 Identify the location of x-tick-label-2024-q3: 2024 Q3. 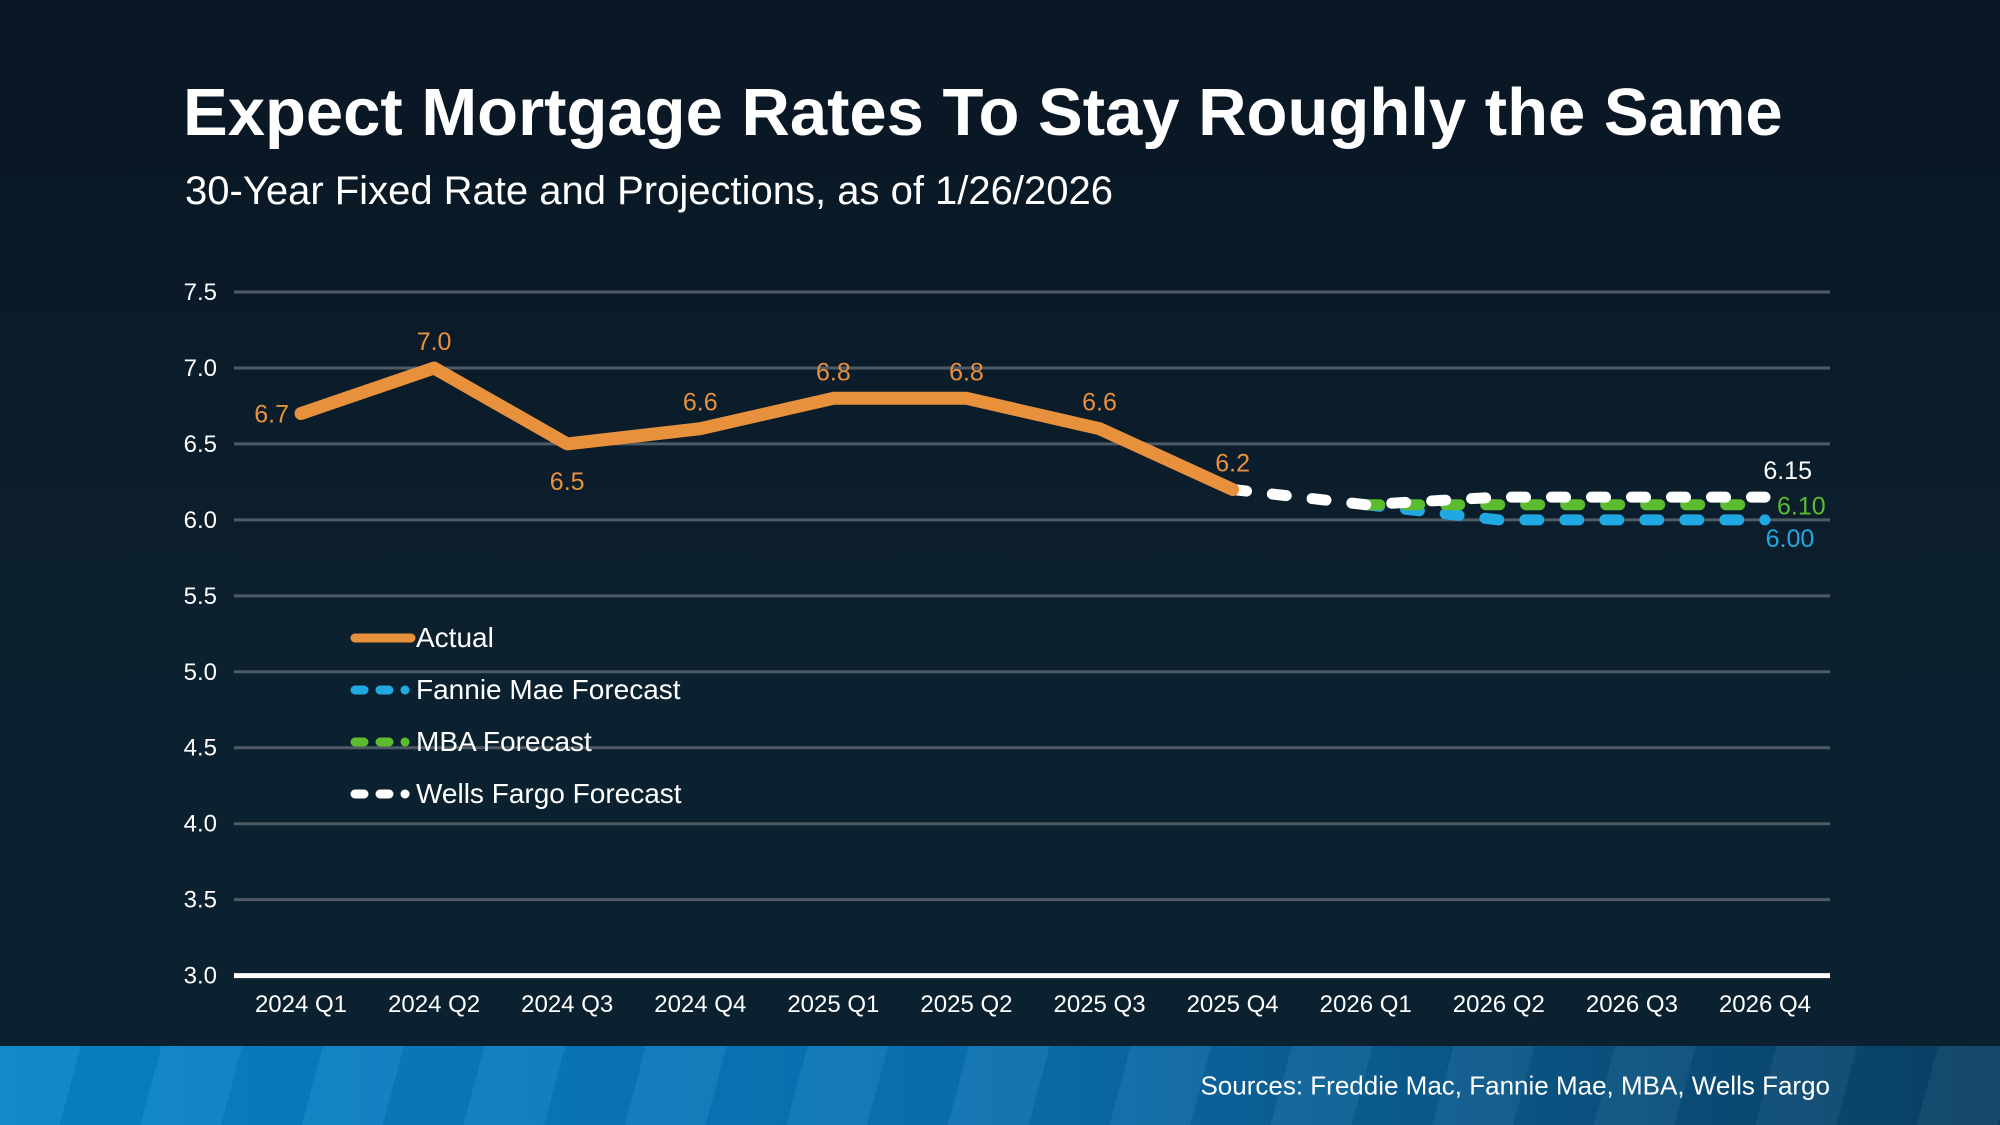
(567, 1004).